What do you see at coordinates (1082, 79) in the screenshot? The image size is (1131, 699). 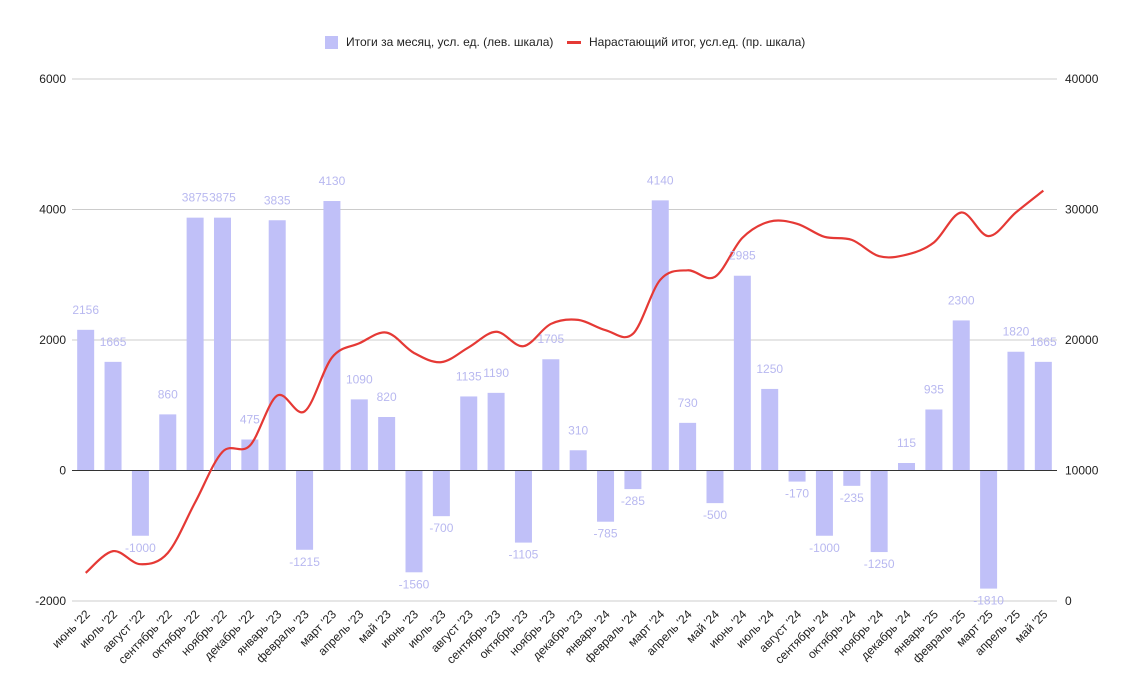 I see `right-tick-label: 40000` at bounding box center [1082, 79].